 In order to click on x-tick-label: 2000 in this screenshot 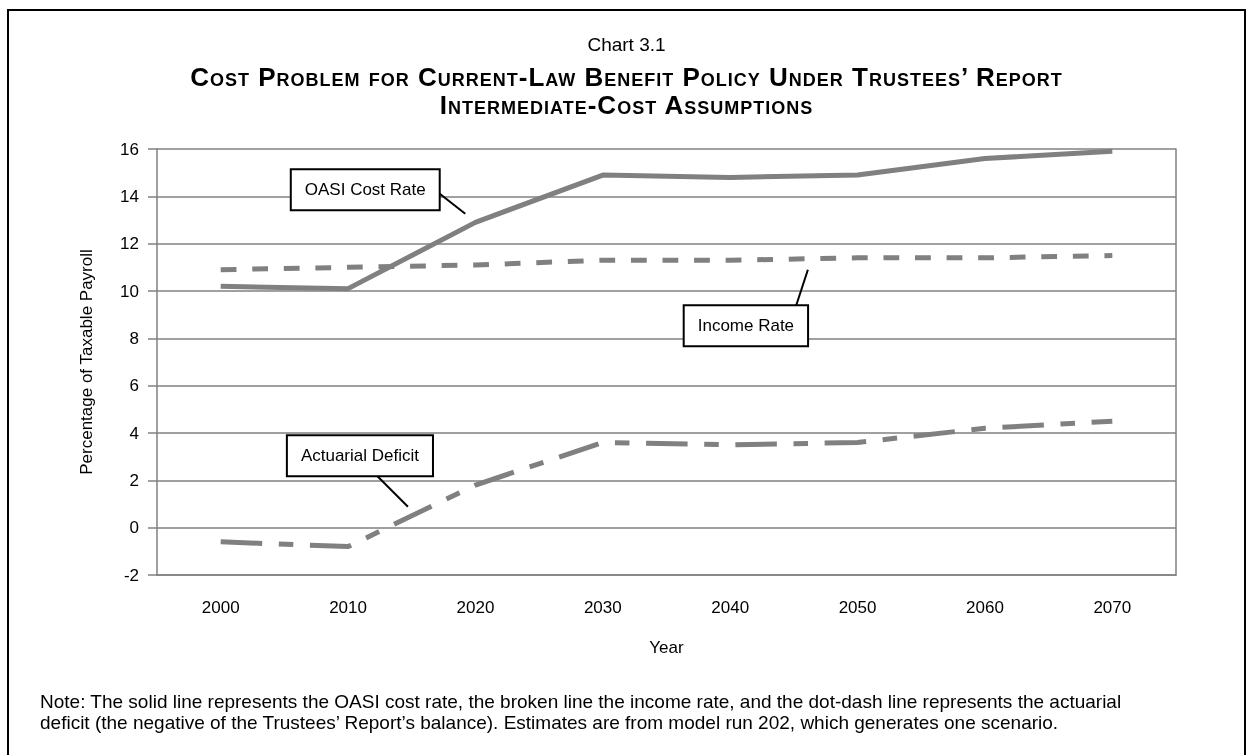, I will do `click(220, 607)`.